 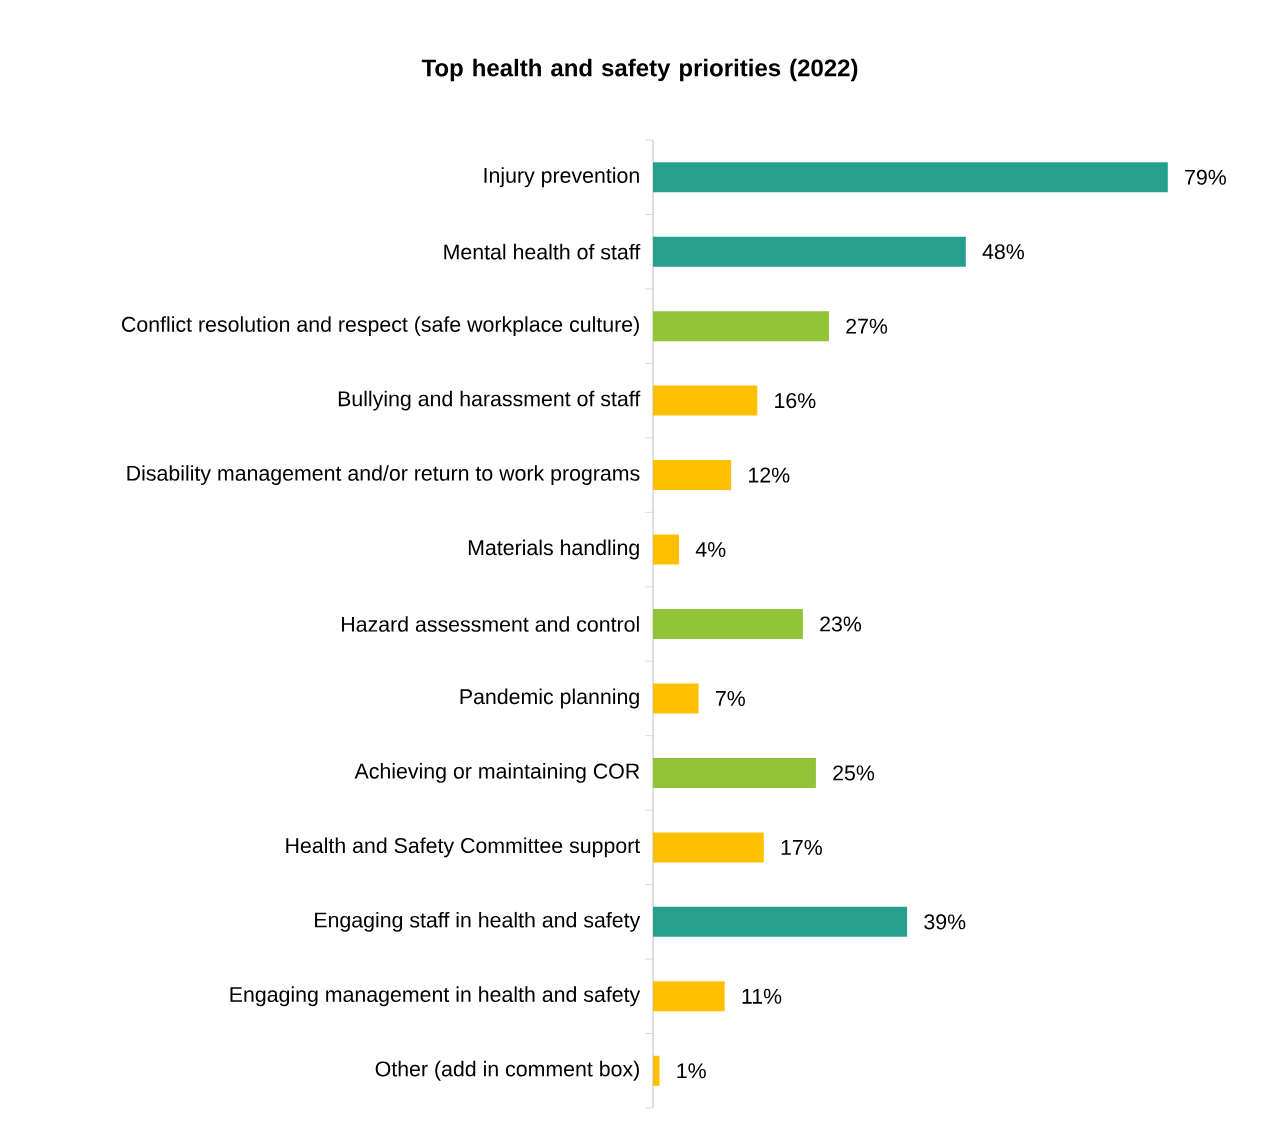 I want to click on y-tick-label: Mental health of staff, so click(x=542, y=251).